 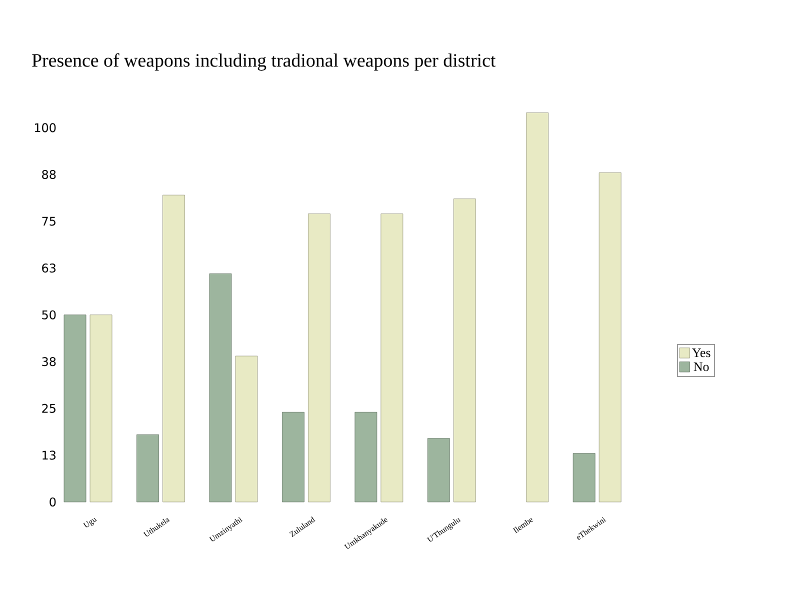 I want to click on chart-title: Presence of weapons including tradional weapons per district, so click(x=264, y=62).